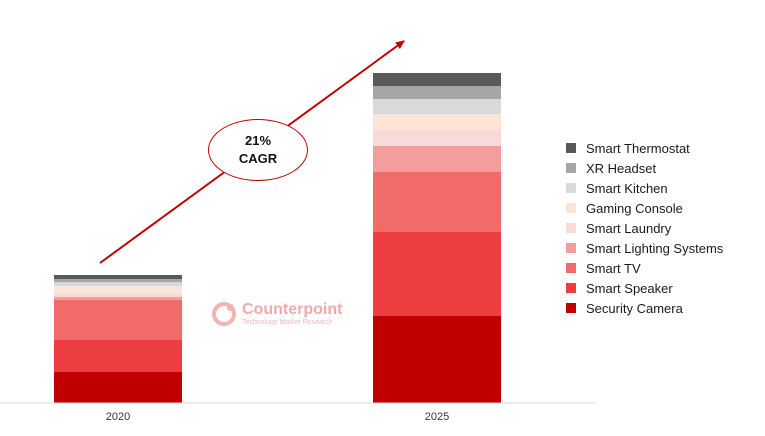 The height and width of the screenshot is (436, 765). Describe the element at coordinates (437, 359) in the screenshot. I see `bar-2025-security-camera` at that location.